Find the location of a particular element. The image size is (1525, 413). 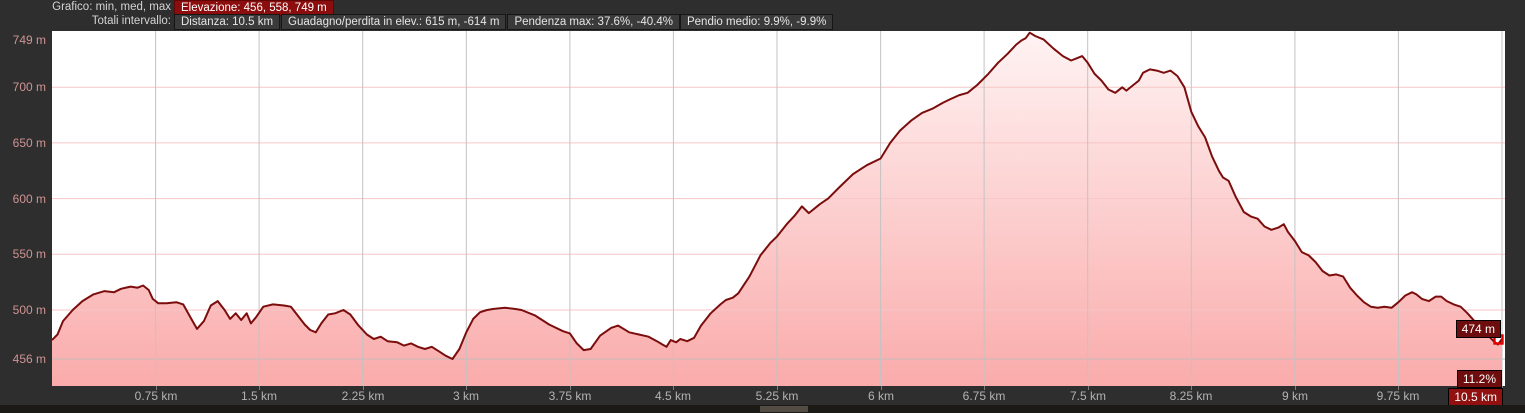

end-grade-badge: 11.2% is located at coordinates (1479, 379).